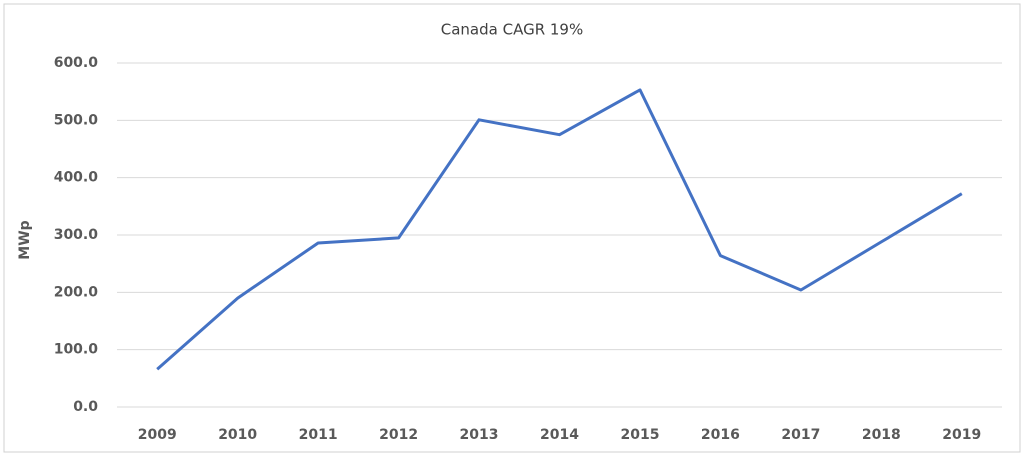  Describe the element at coordinates (25, 239) in the screenshot. I see `y-axis-label: MWp` at that location.